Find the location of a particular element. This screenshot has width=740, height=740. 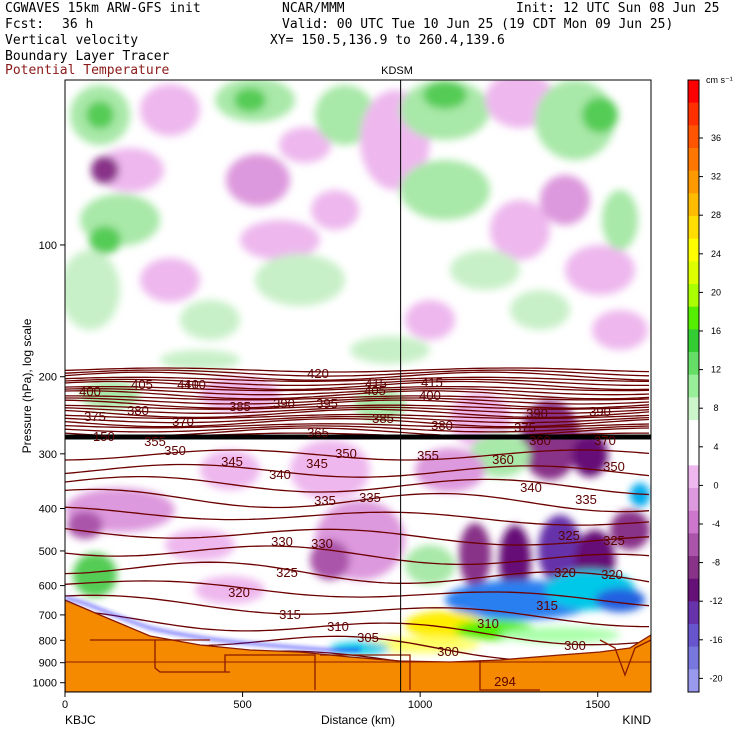

y-axis-title: Pressure (hPa), log scale is located at coordinates (27, 385).